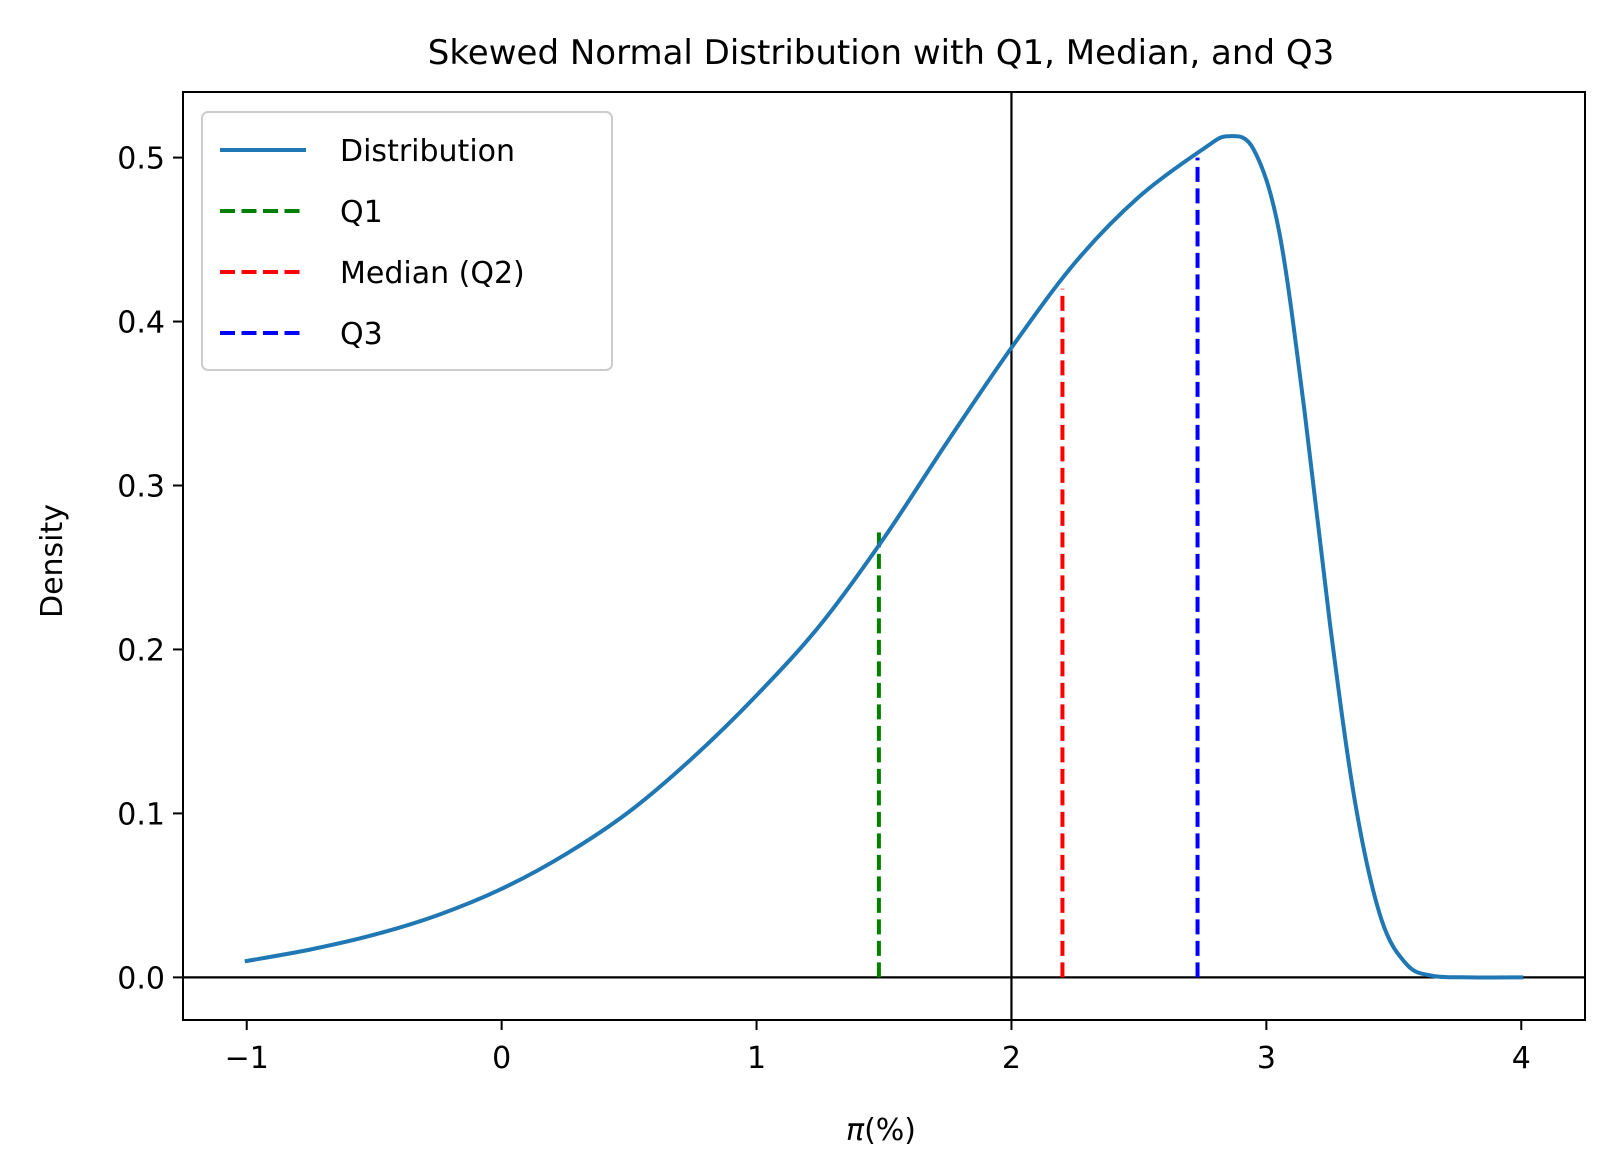 Image resolution: width=1607 pixels, height=1172 pixels. What do you see at coordinates (141, 486) in the screenshot?
I see `y-tick-label: 0.3` at bounding box center [141, 486].